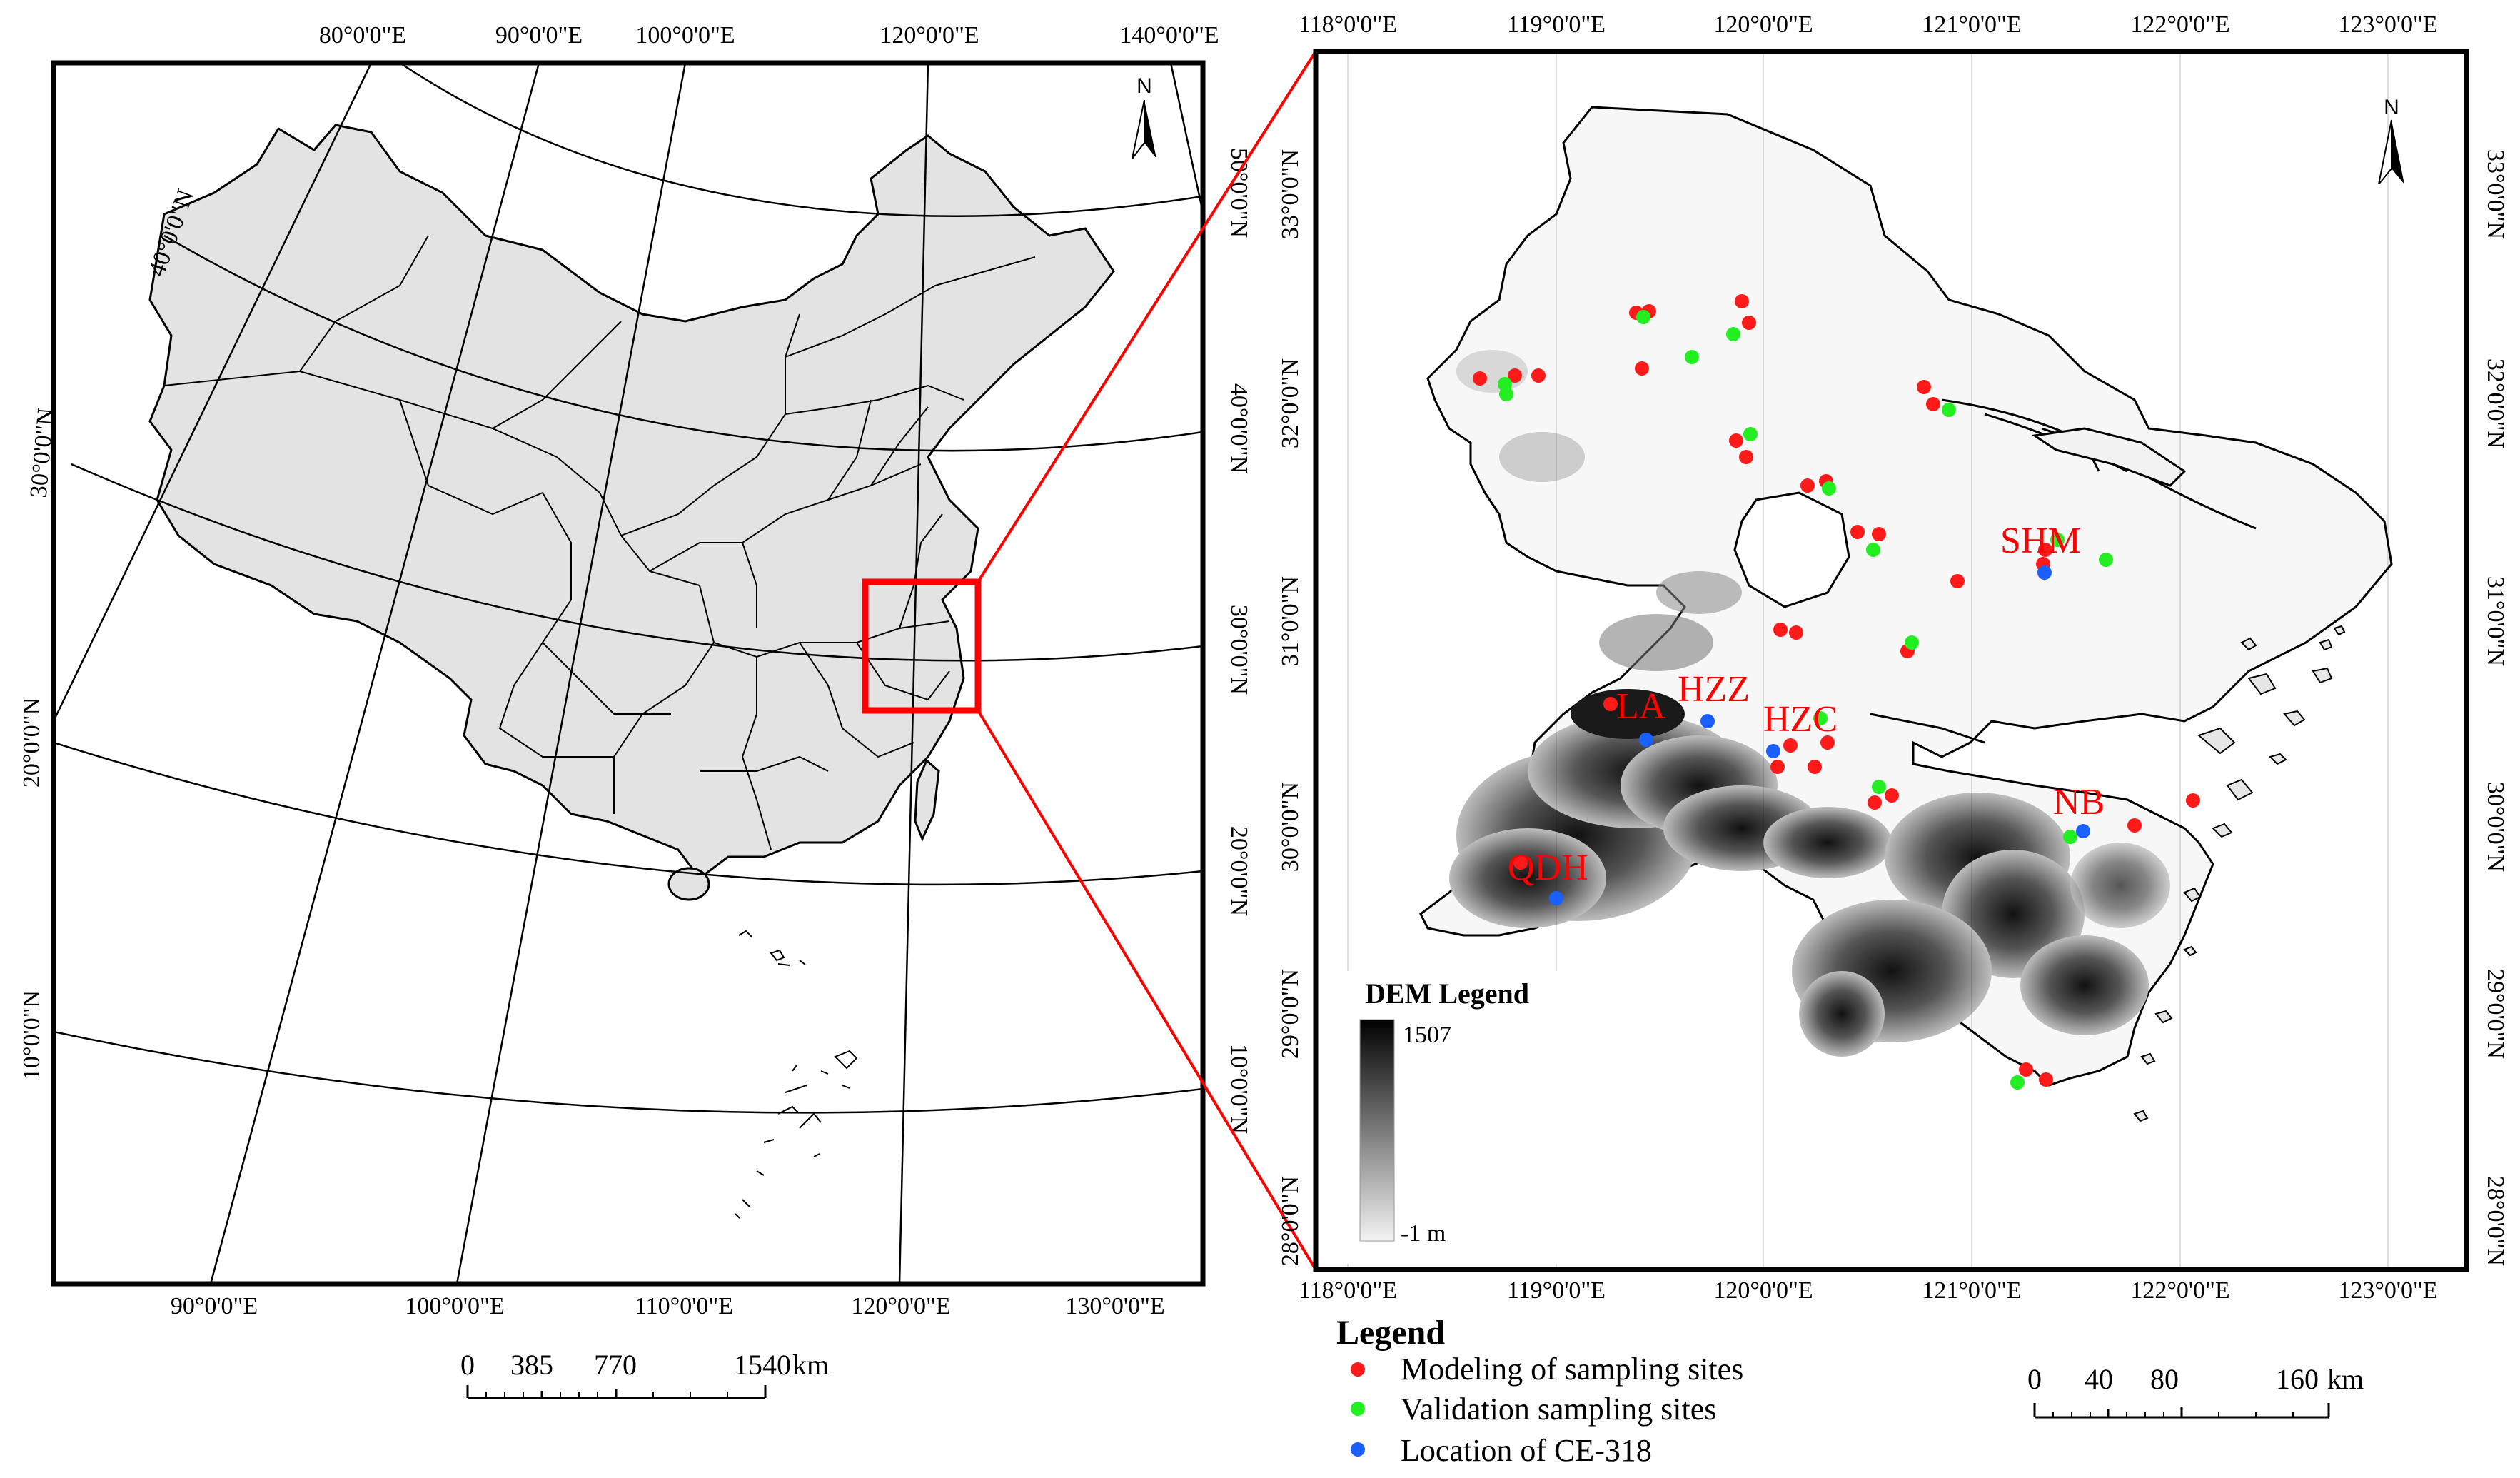 This screenshot has width=2520, height=1478. Describe the element at coordinates (1239, 871) in the screenshot. I see `lat-label: 20°0'0"N` at that location.